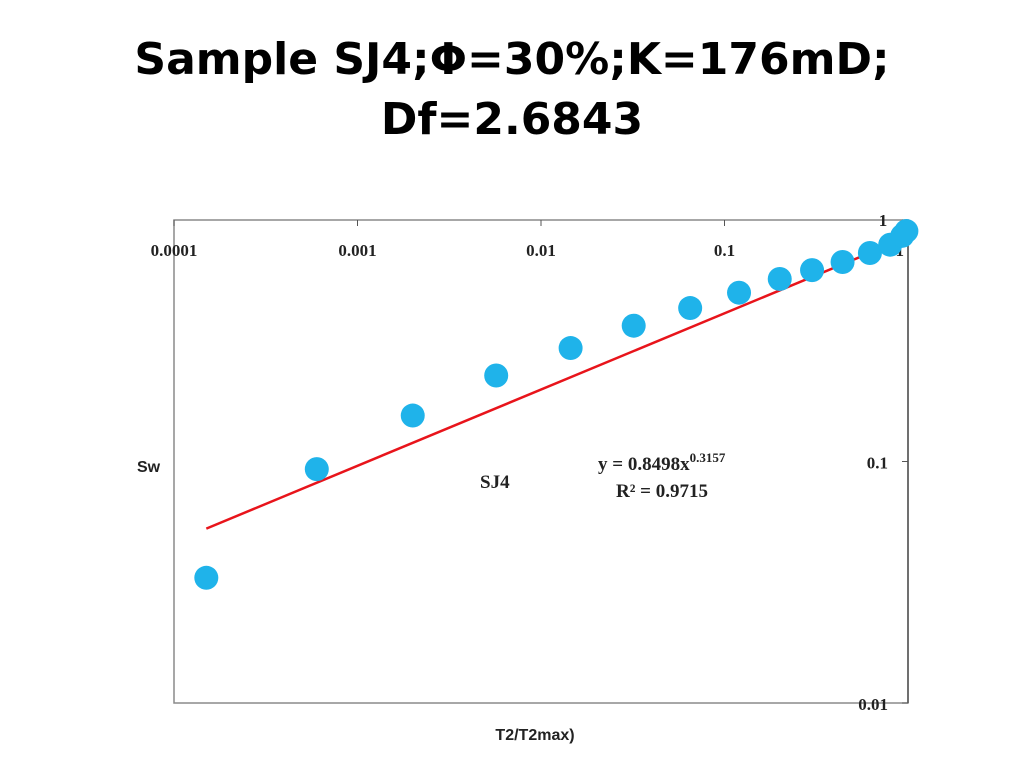  Describe the element at coordinates (877, 463) in the screenshot. I see `y-tick-label: 0.1` at that location.